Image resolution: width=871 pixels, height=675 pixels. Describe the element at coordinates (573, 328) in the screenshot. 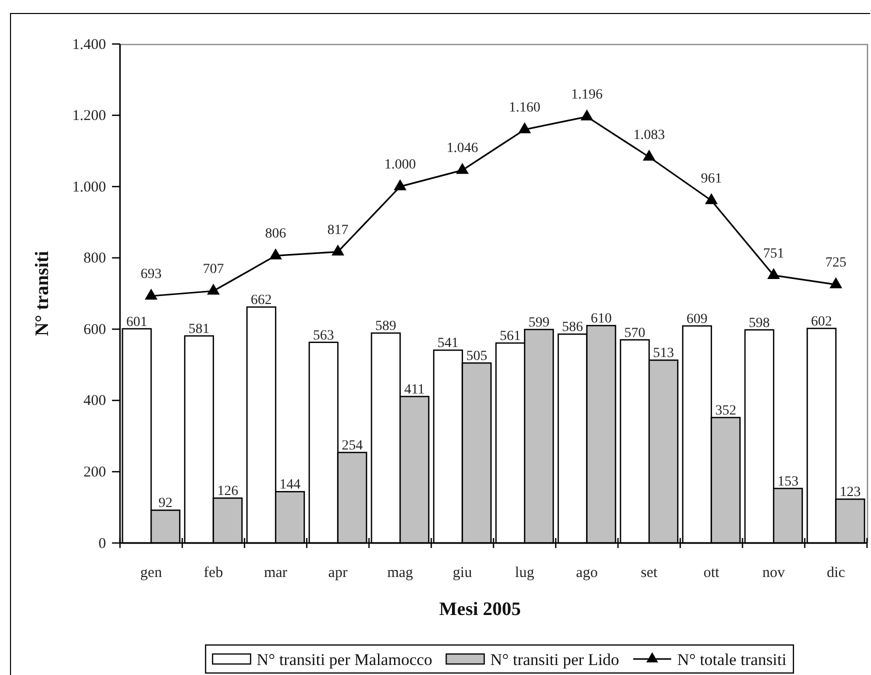

I see `data-label: 586` at that location.